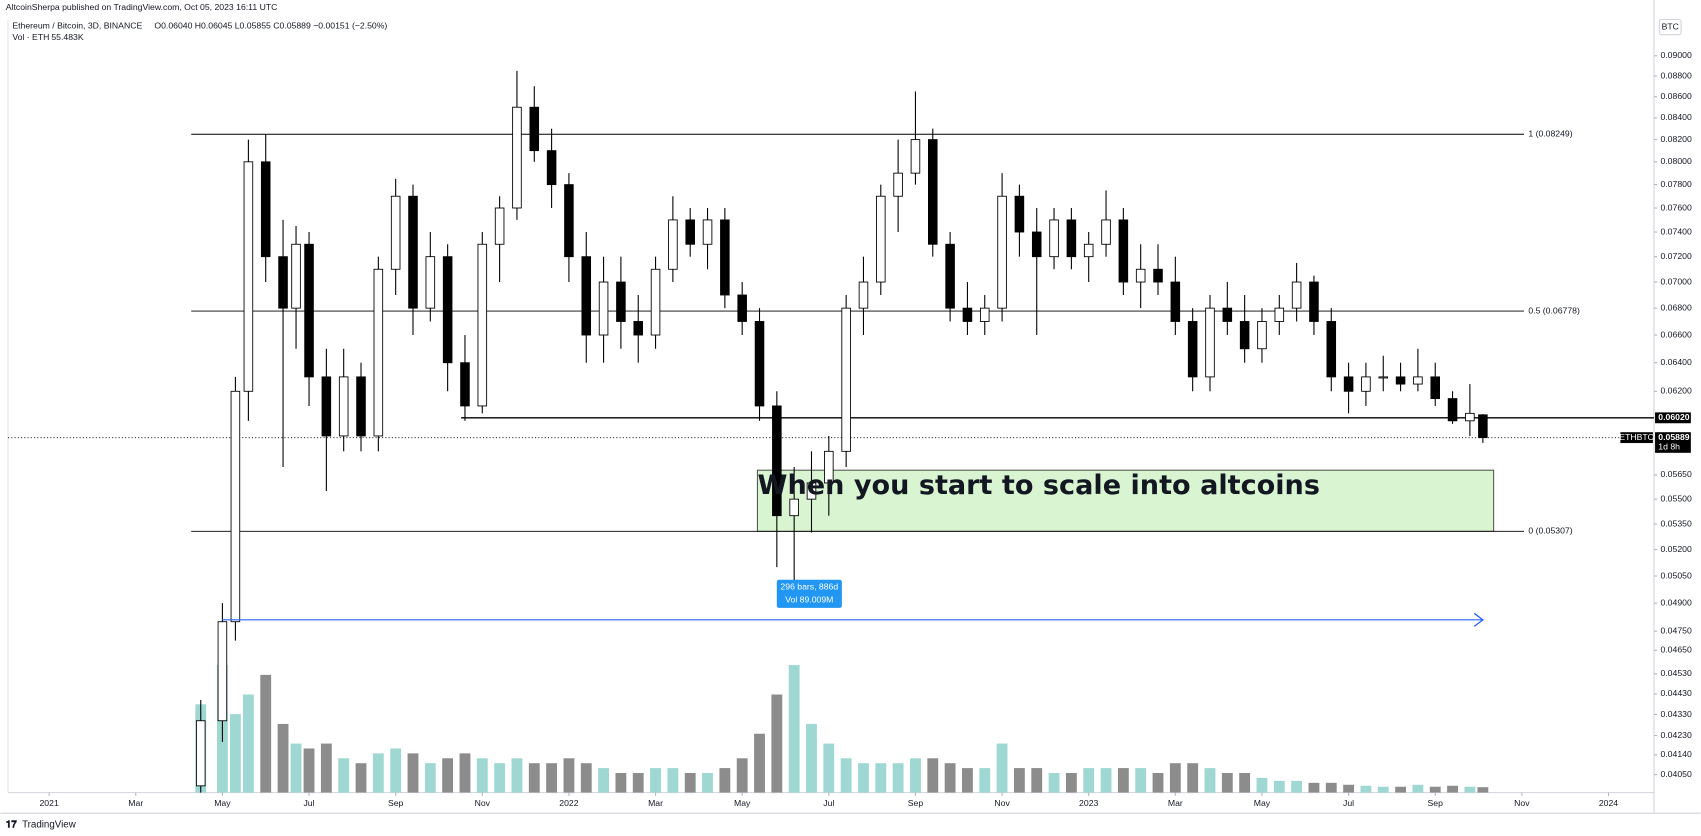 The height and width of the screenshot is (836, 1701). I want to click on y-tick-label: 0.04530, so click(1675, 673).